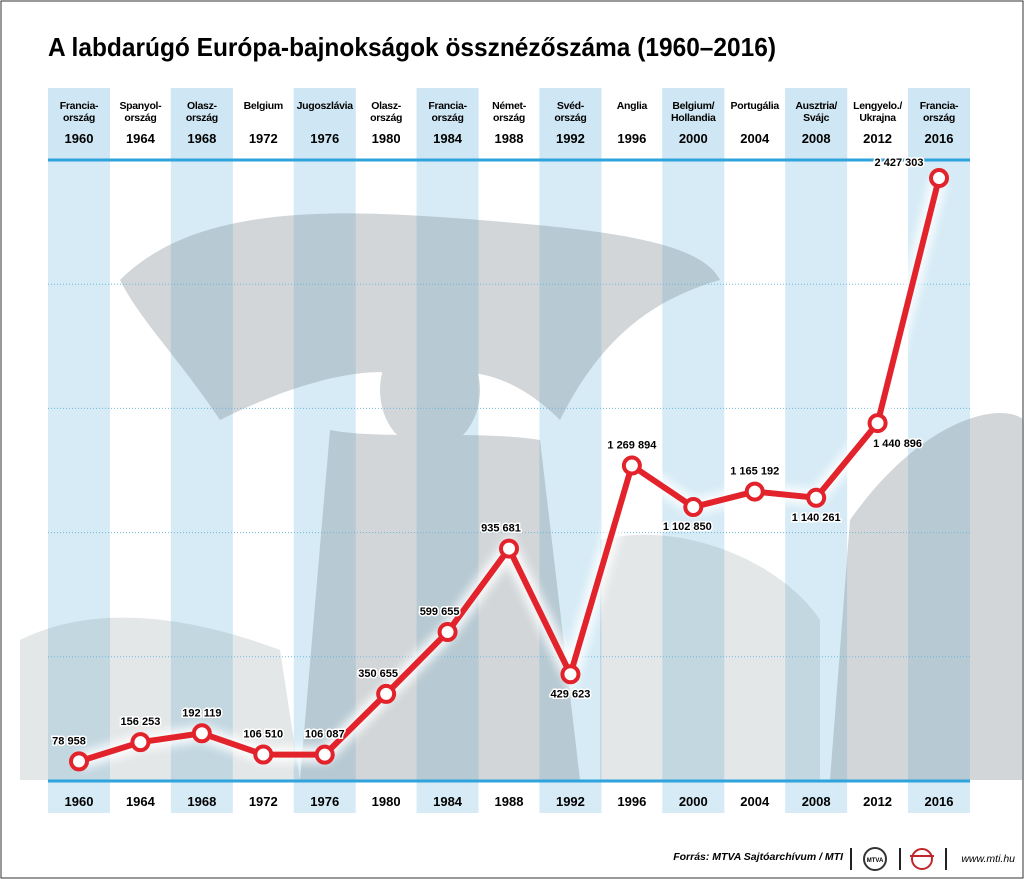 This screenshot has width=1024, height=879. What do you see at coordinates (386, 138) in the screenshot?
I see `year-label: 1980` at bounding box center [386, 138].